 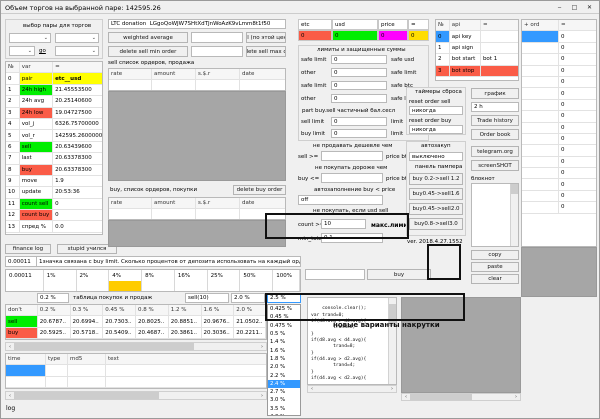 What do you see at coordinates (284, 414) in the screenshot?
I see `dropdown-option: 4.0 %` at bounding box center [284, 414].